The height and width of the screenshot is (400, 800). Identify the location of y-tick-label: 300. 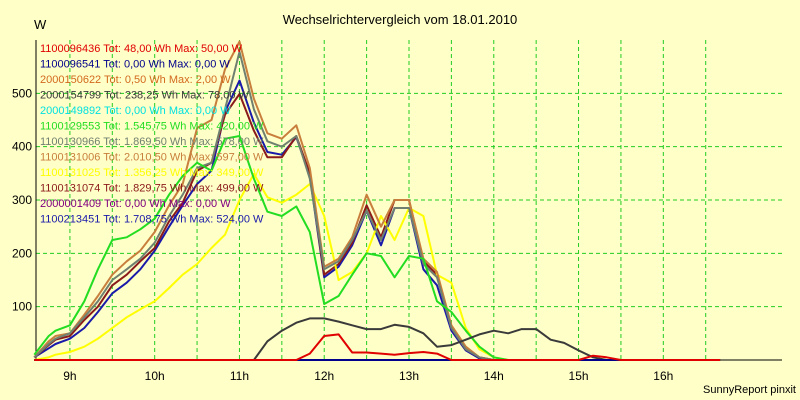
(22, 200).